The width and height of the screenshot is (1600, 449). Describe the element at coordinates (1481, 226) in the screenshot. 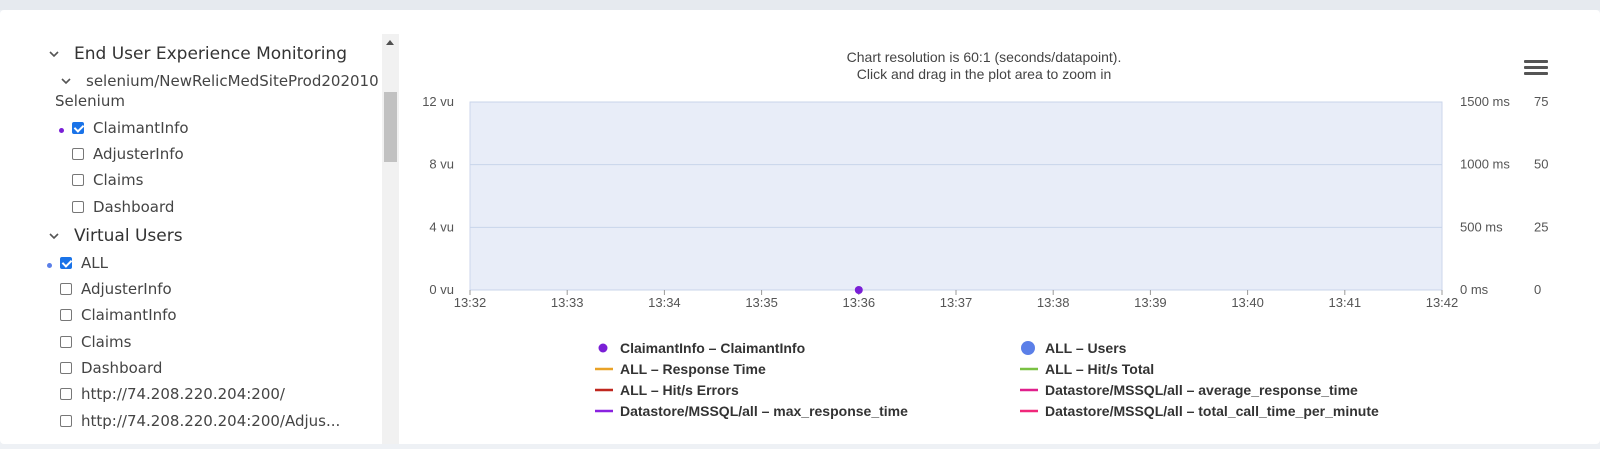

I see `y-right-ms-tick-label: 500 ms` at that location.